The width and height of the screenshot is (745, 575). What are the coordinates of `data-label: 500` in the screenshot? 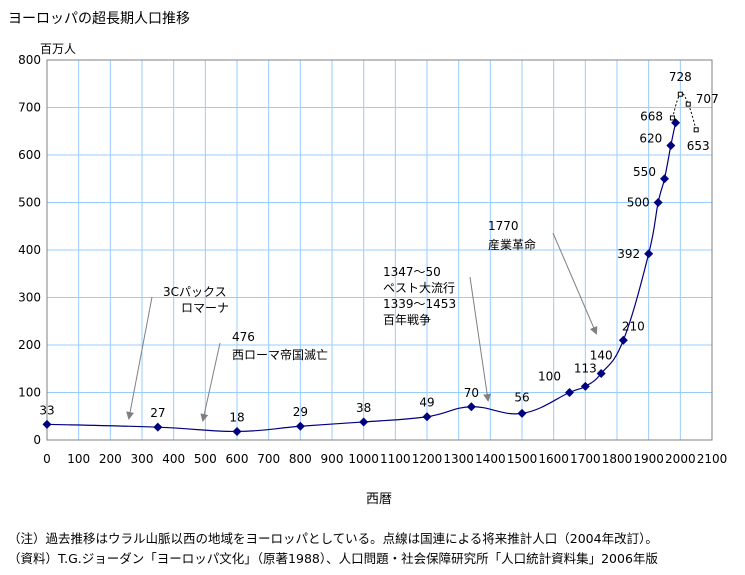 It's located at (638, 203).